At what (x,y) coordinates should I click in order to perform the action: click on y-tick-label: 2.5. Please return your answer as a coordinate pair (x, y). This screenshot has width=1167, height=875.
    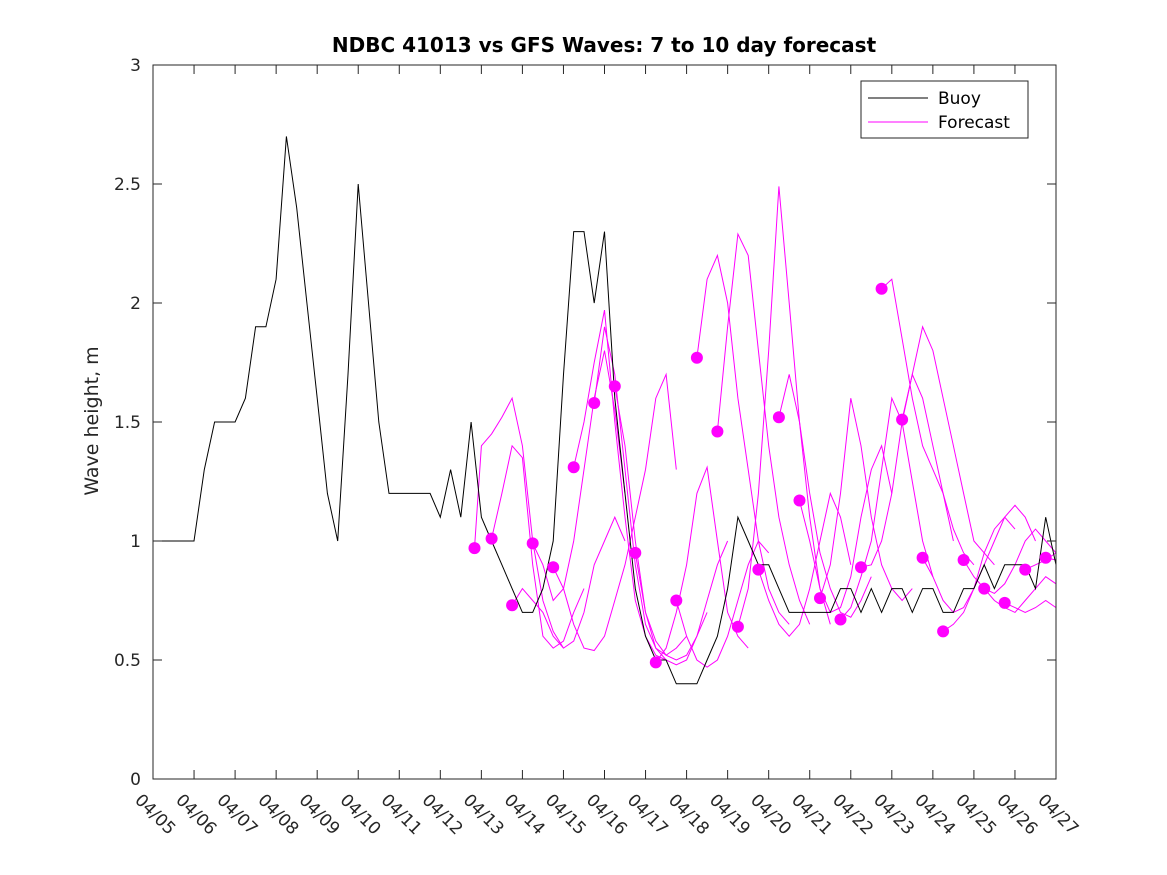
    Looking at the image, I should click on (127, 185).